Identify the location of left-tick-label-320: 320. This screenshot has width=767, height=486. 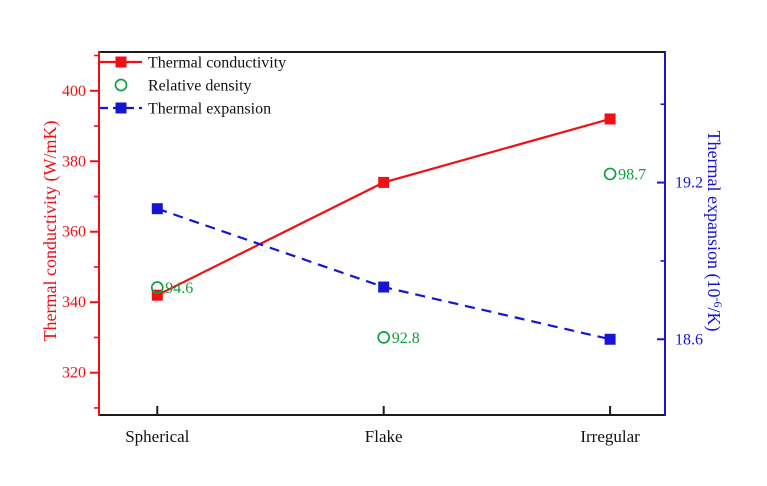
(74, 373).